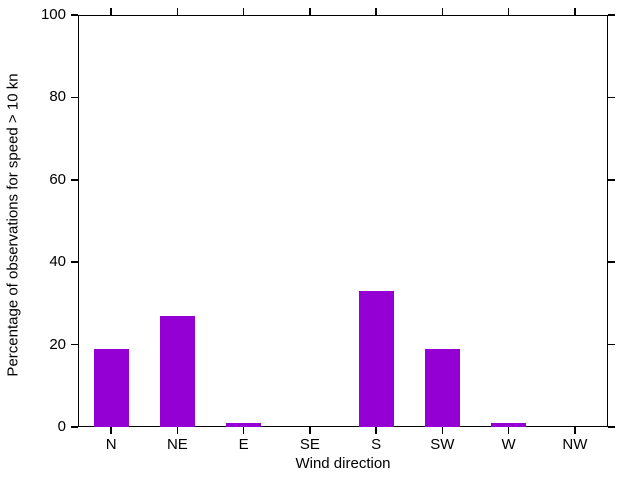 Image resolution: width=640 pixels, height=480 pixels. I want to click on bar-W, so click(509, 424).